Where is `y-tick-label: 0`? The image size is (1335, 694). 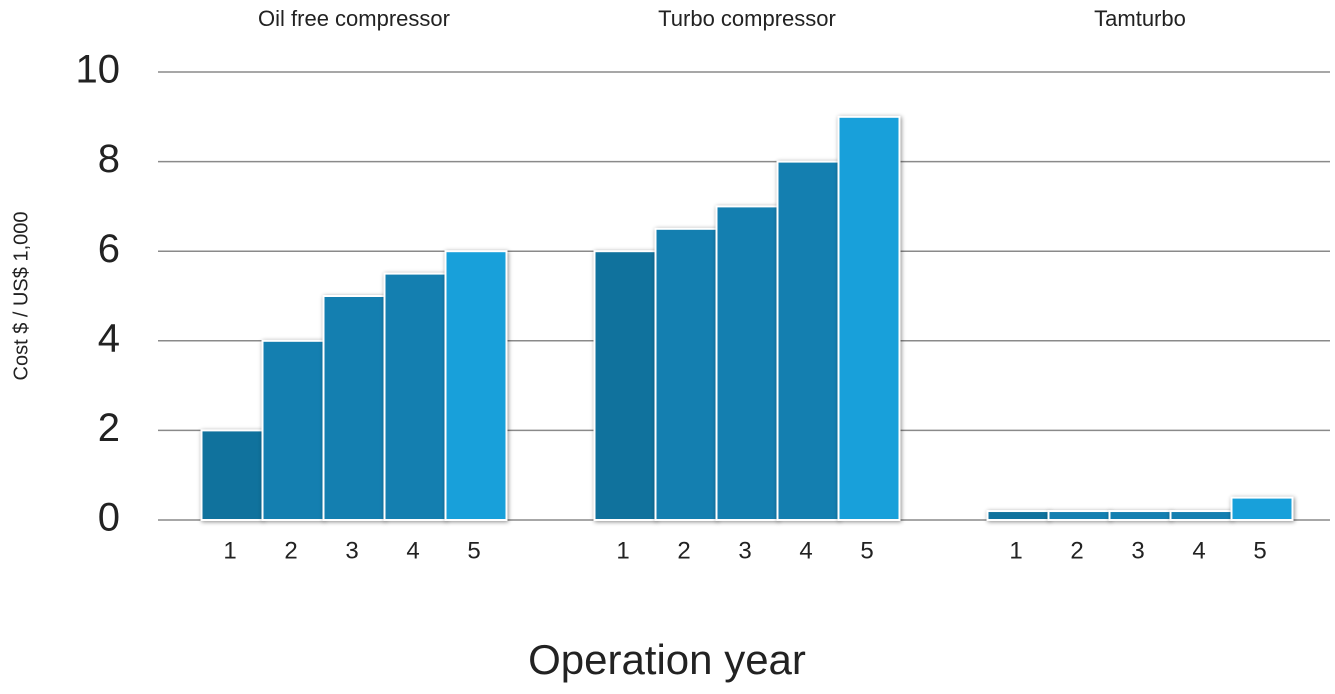 y-tick-label: 0 is located at coordinates (109, 518).